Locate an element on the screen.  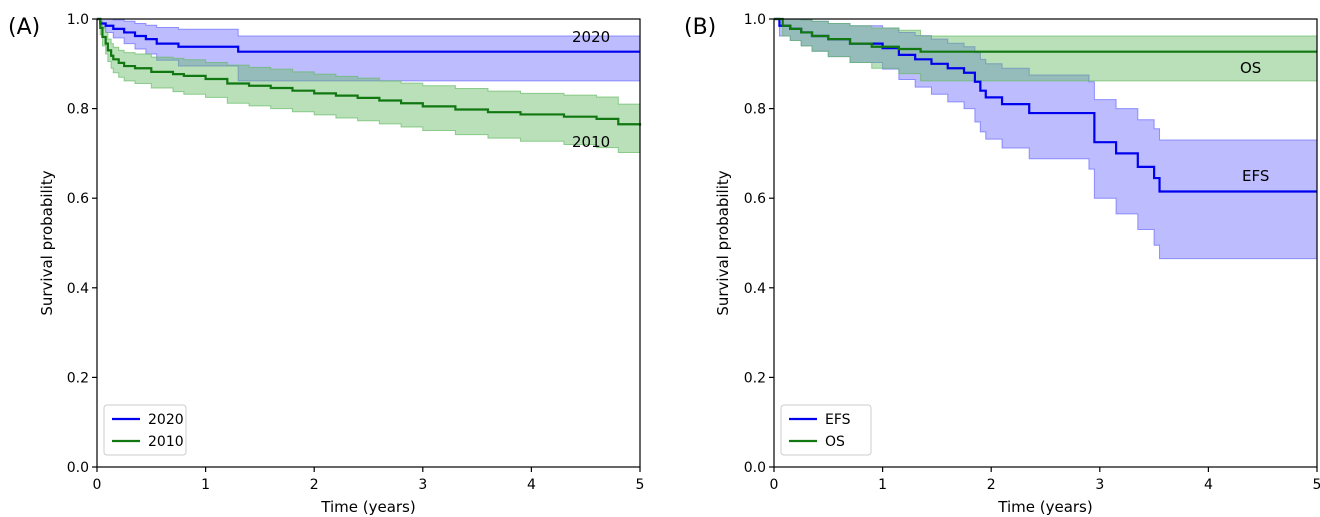
legend: 2020 2010 is located at coordinates (145, 430).